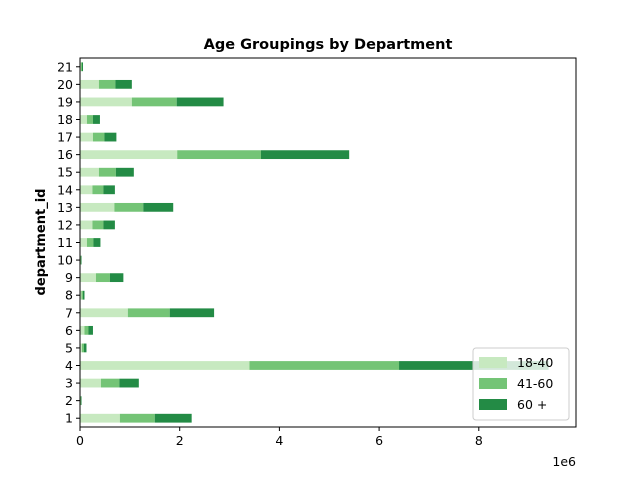  I want to click on y-tick-label: 21, so click(65, 66).